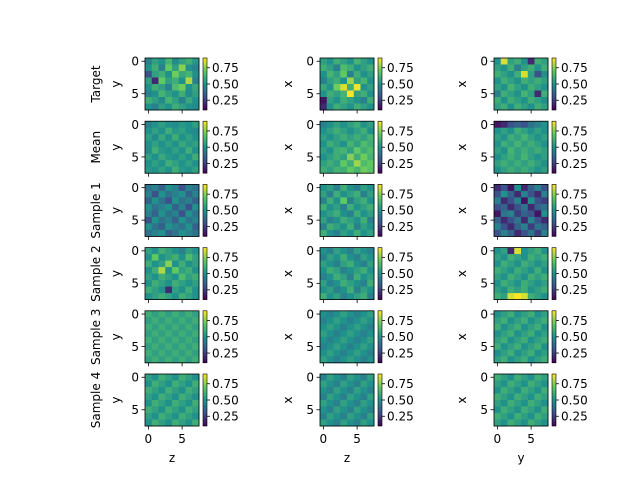 This screenshot has width=640, height=480. I want to click on colorbar-tick-label: 0.75, so click(225, 384).